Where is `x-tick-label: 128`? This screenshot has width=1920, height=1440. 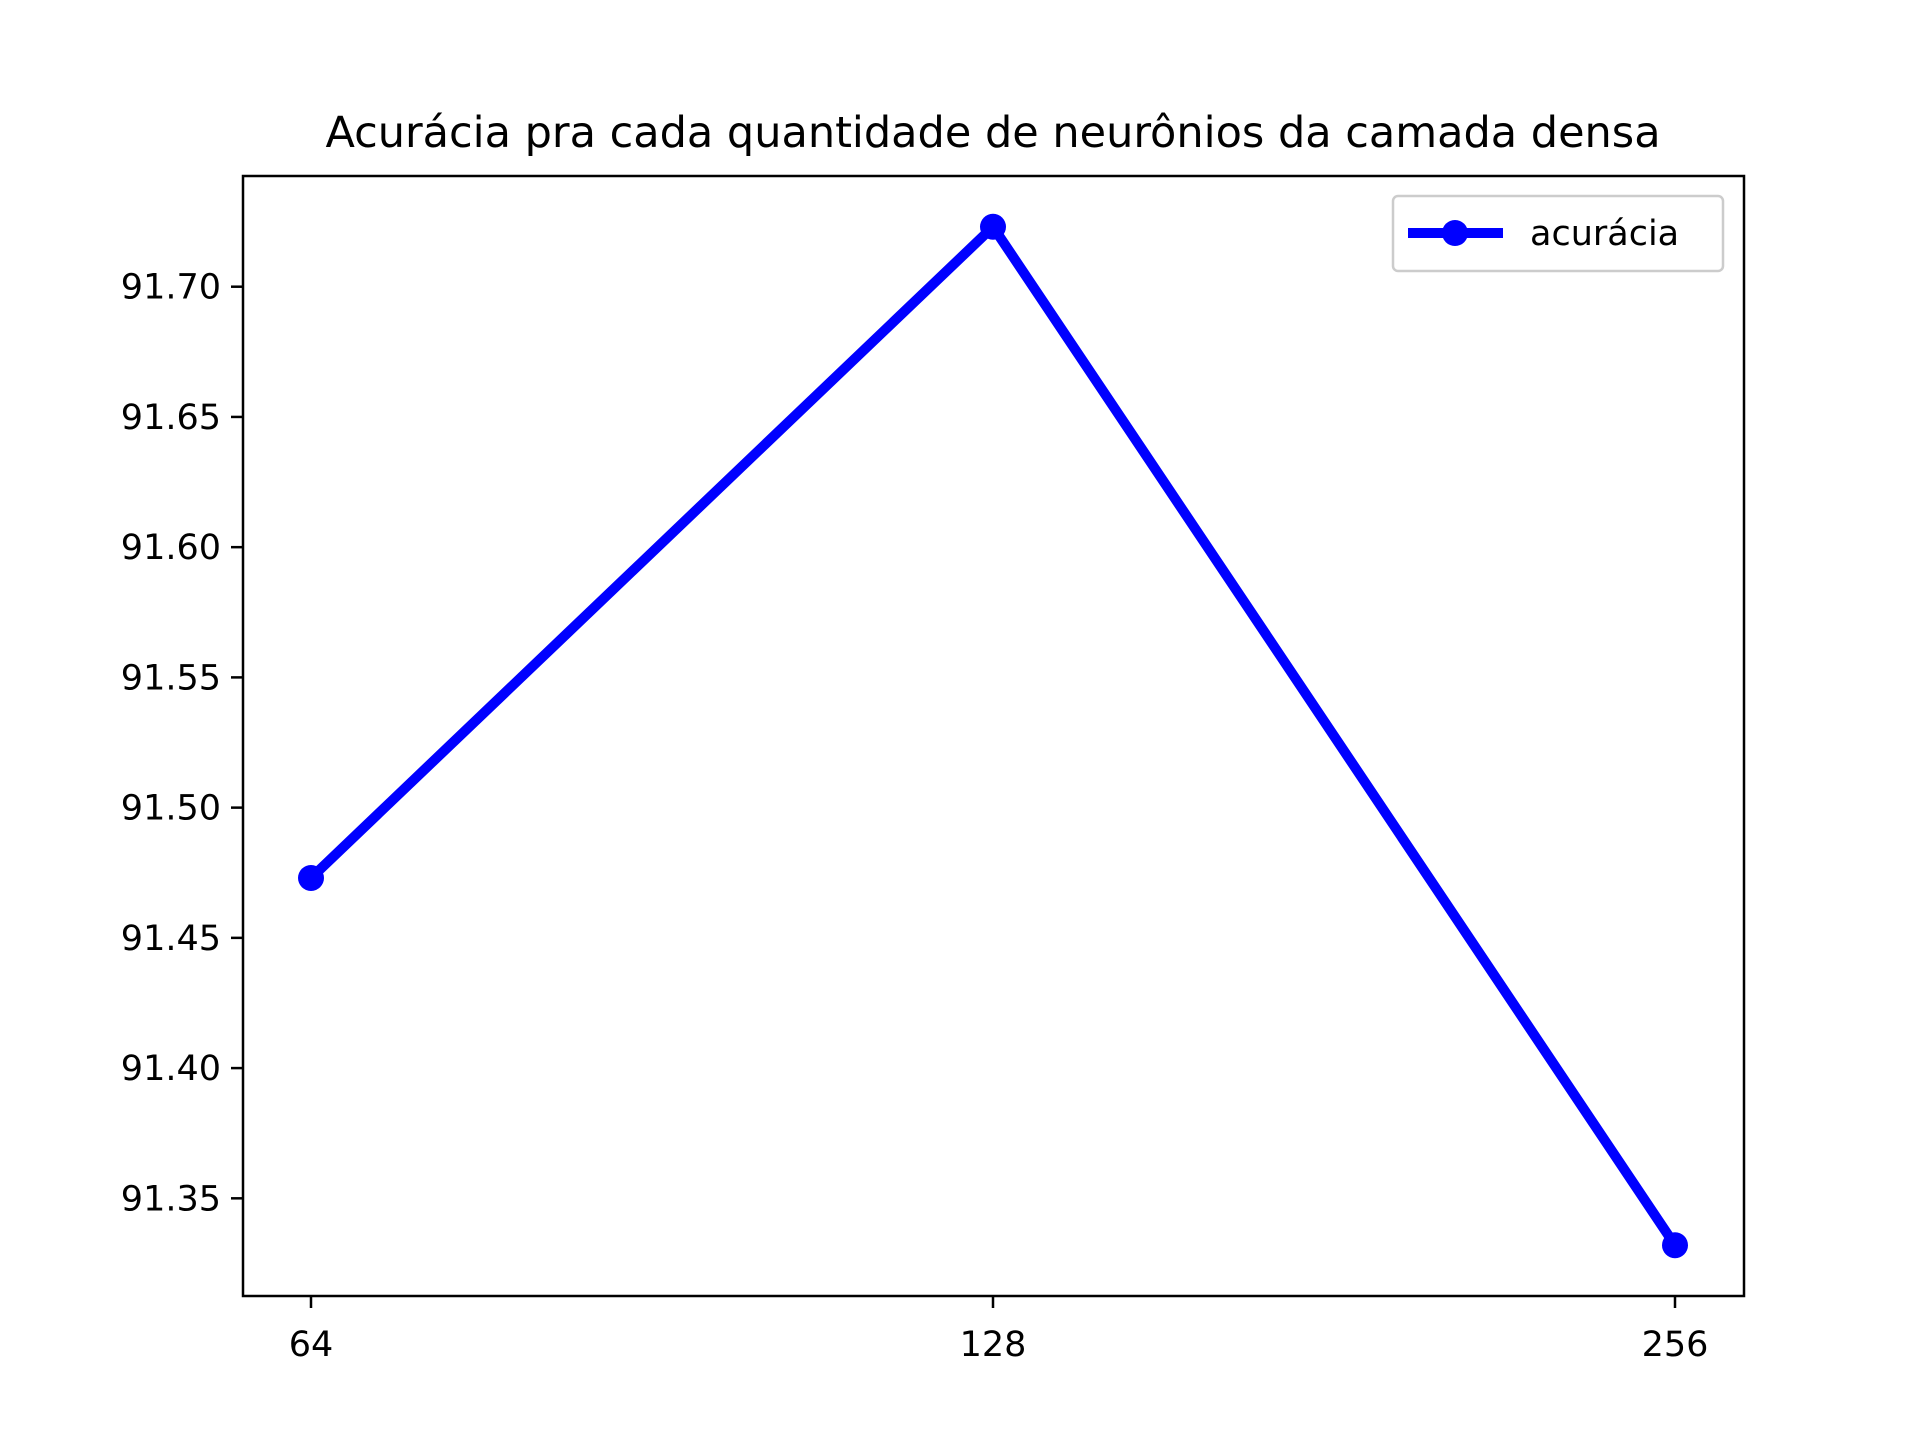 x-tick-label: 128 is located at coordinates (993, 1345).